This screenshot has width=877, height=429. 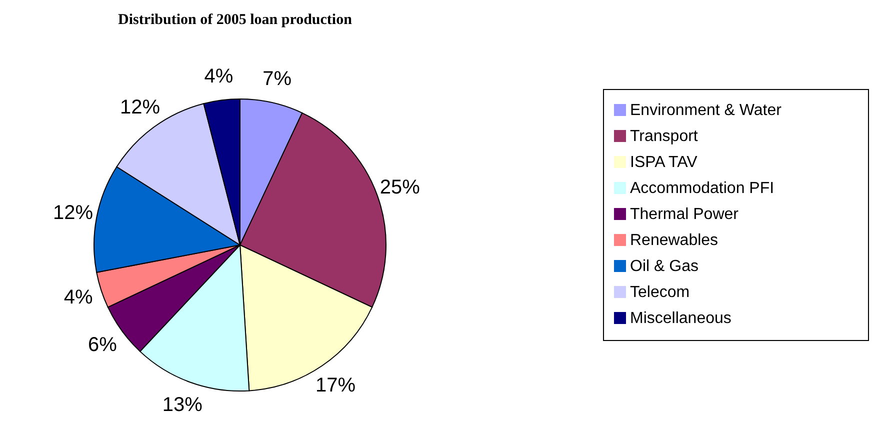 I want to click on legend-label: ISPA TAV, so click(x=664, y=162).